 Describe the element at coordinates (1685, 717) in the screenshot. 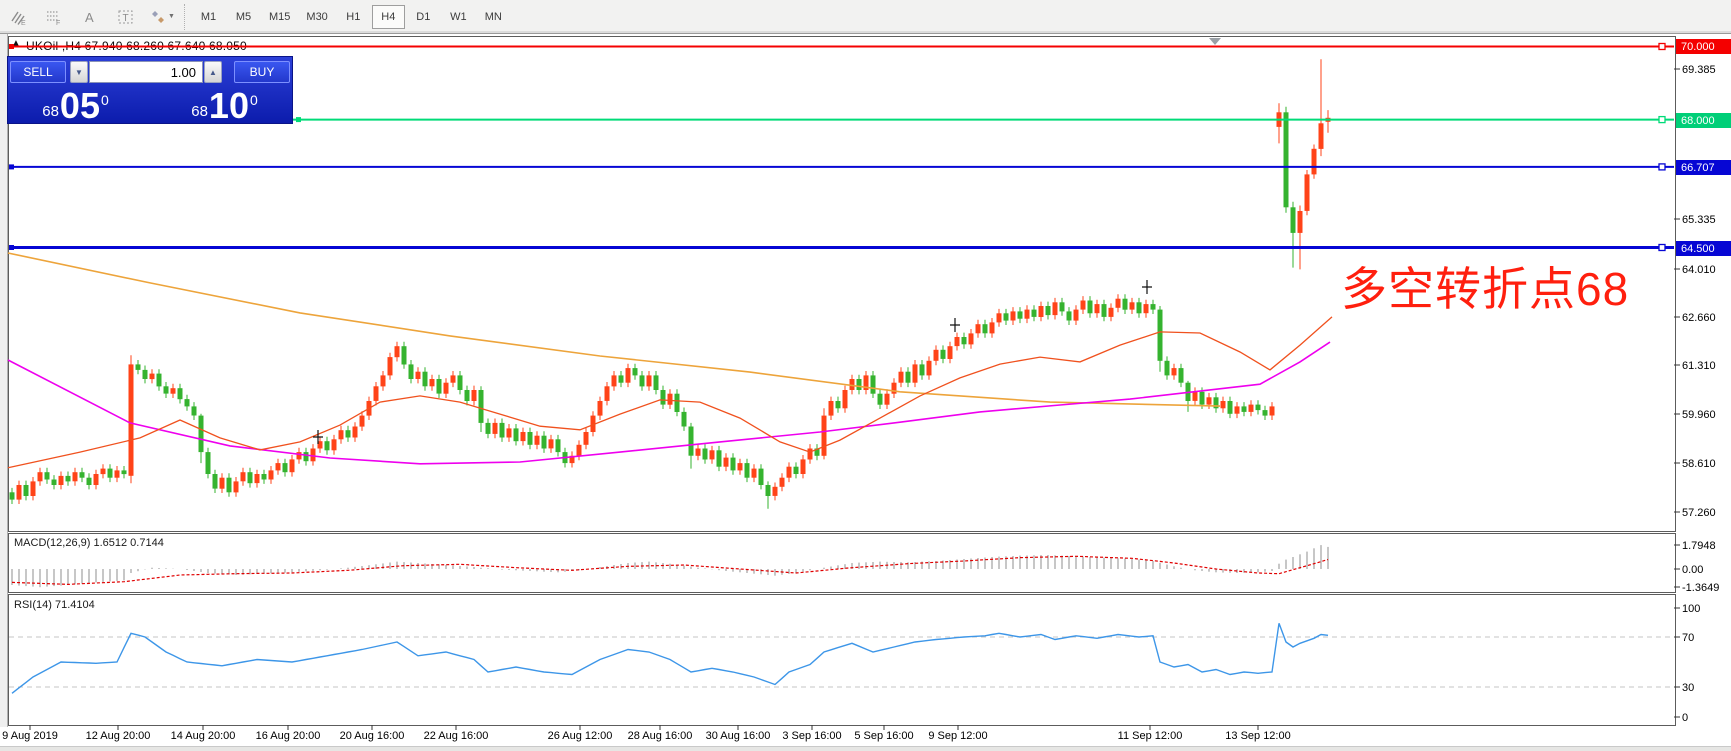

I see `axis-label: 0` at that location.